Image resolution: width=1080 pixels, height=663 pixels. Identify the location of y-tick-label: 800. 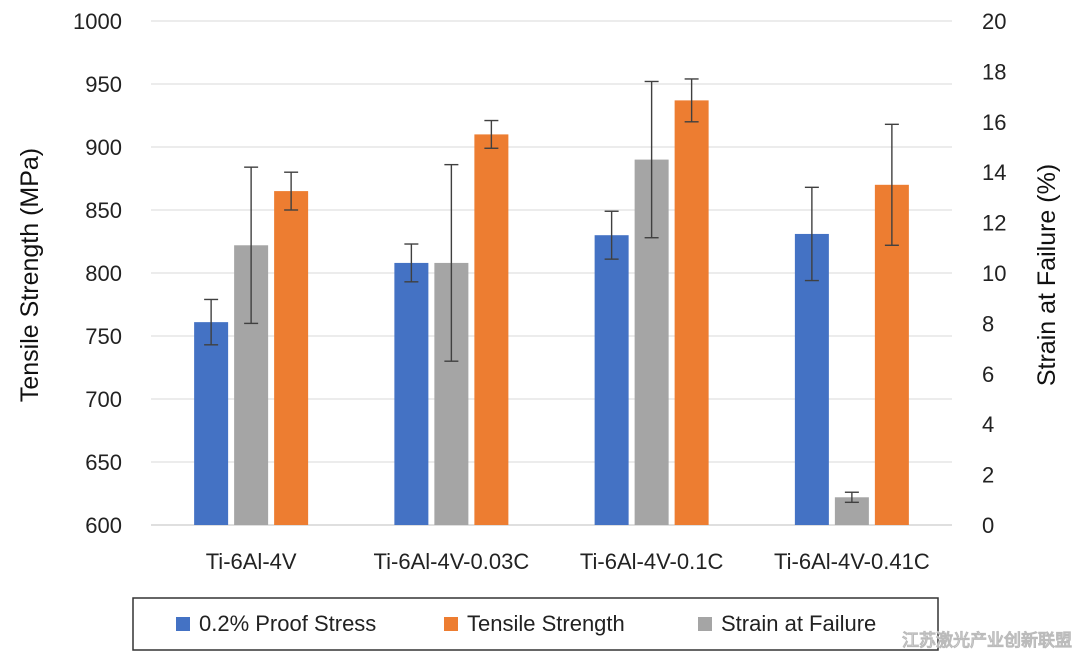
(103, 273).